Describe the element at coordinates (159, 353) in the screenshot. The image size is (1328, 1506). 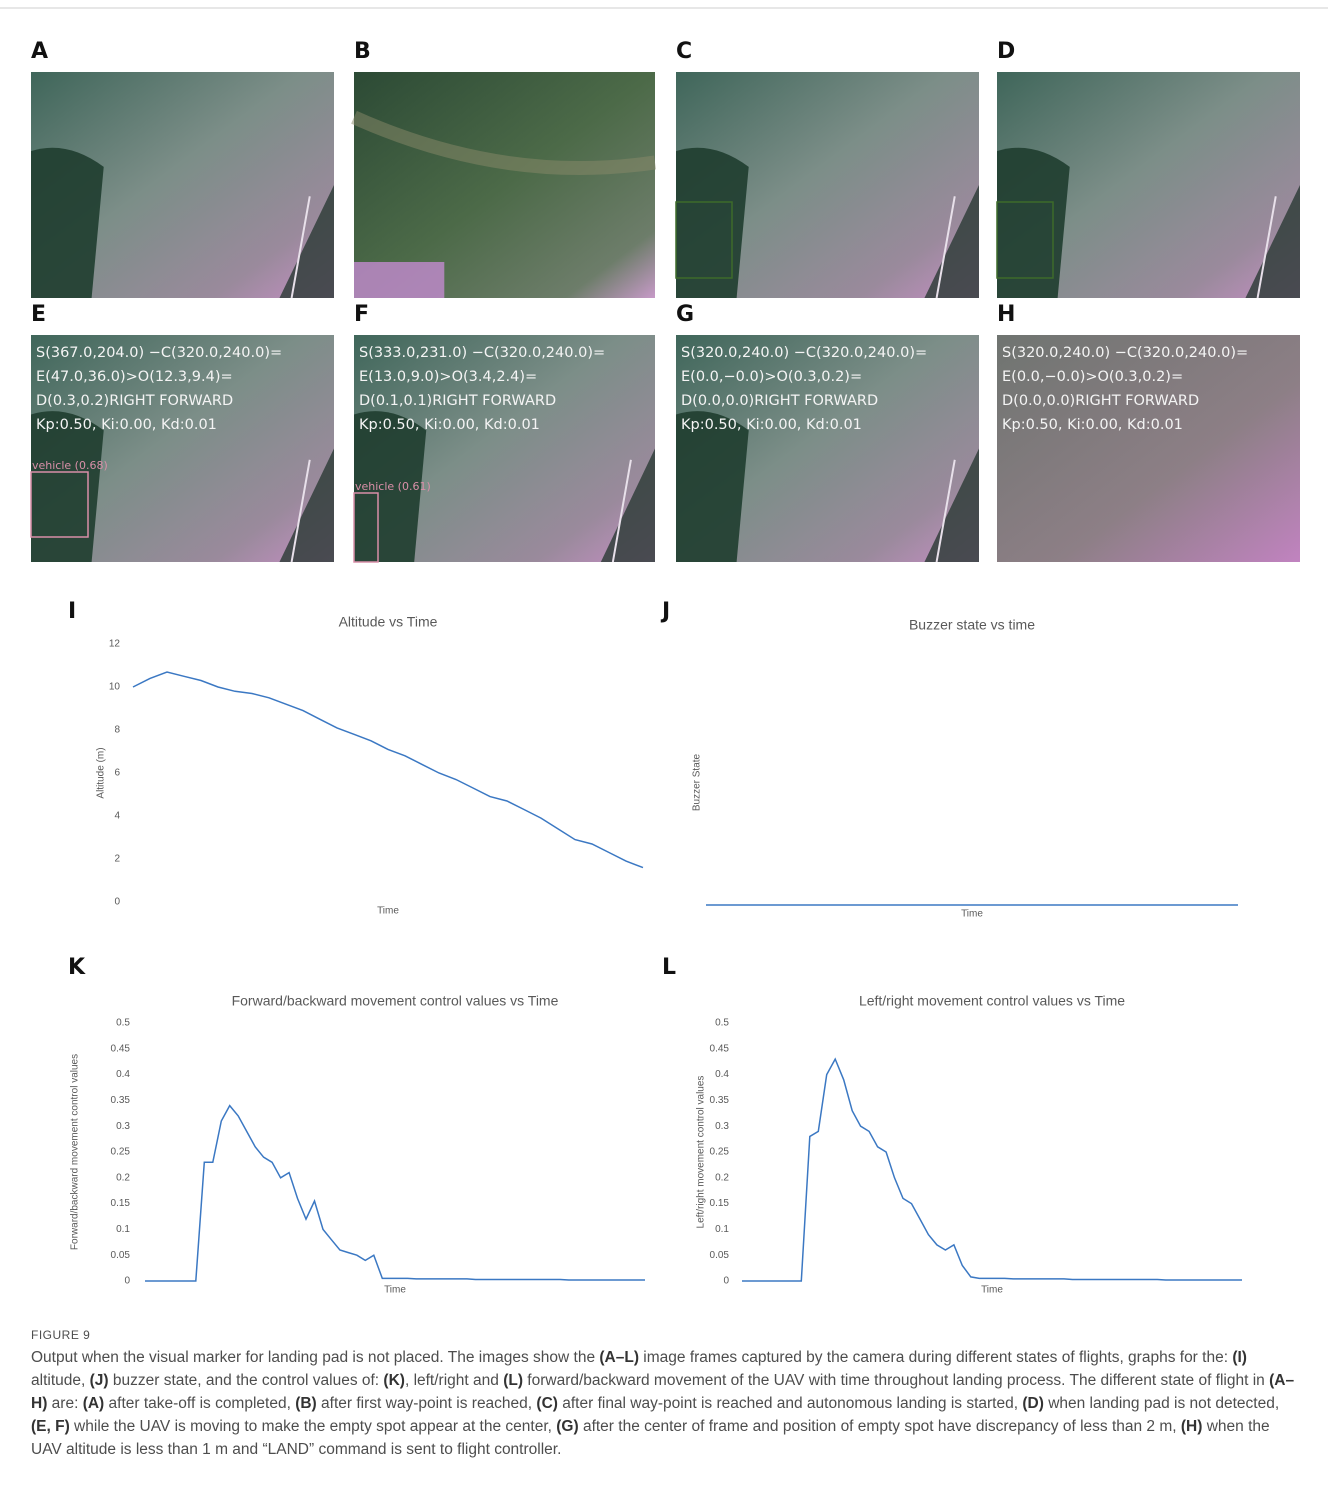
I see `overlay-text: S(367.0,204.0) −C(320.0,240.0)=` at that location.